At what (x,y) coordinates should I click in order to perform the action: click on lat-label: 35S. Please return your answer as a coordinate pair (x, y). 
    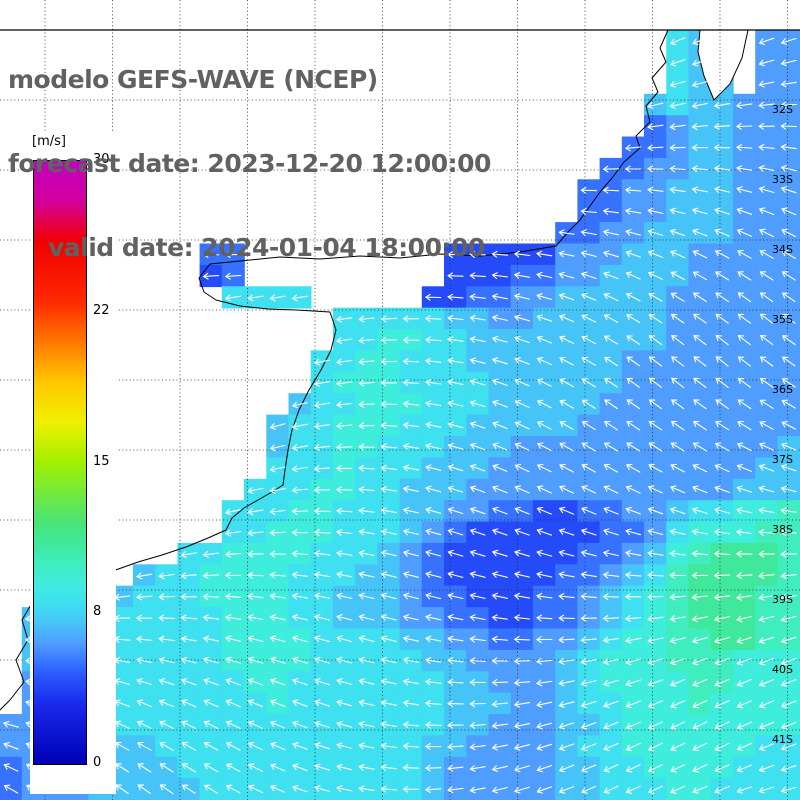
    Looking at the image, I should click on (782, 319).